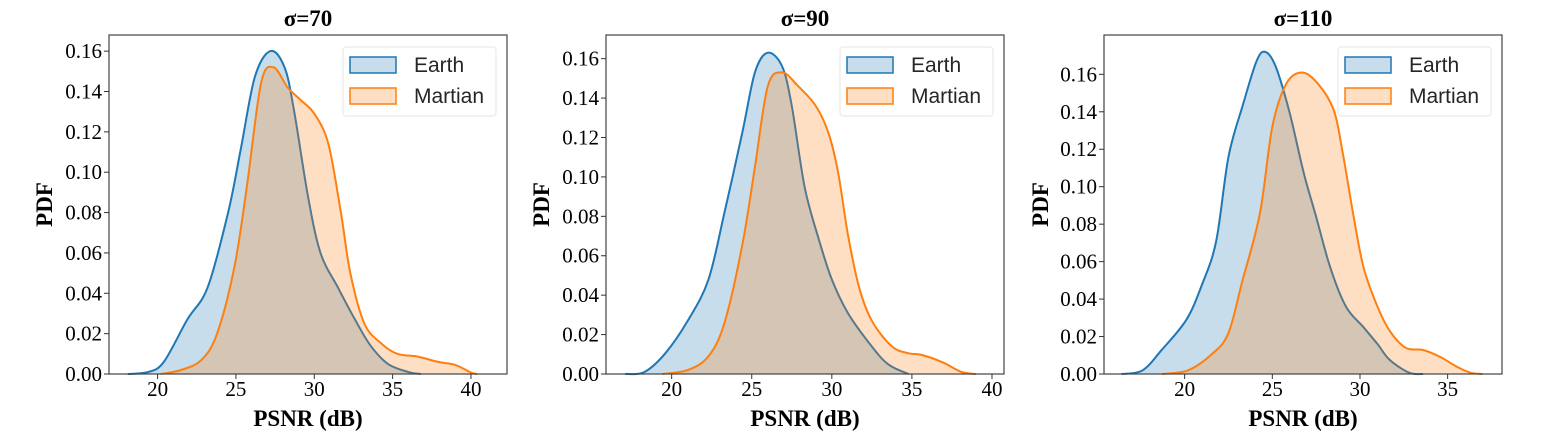  What do you see at coordinates (308, 18) in the screenshot?
I see `chart-title: σ=70` at bounding box center [308, 18].